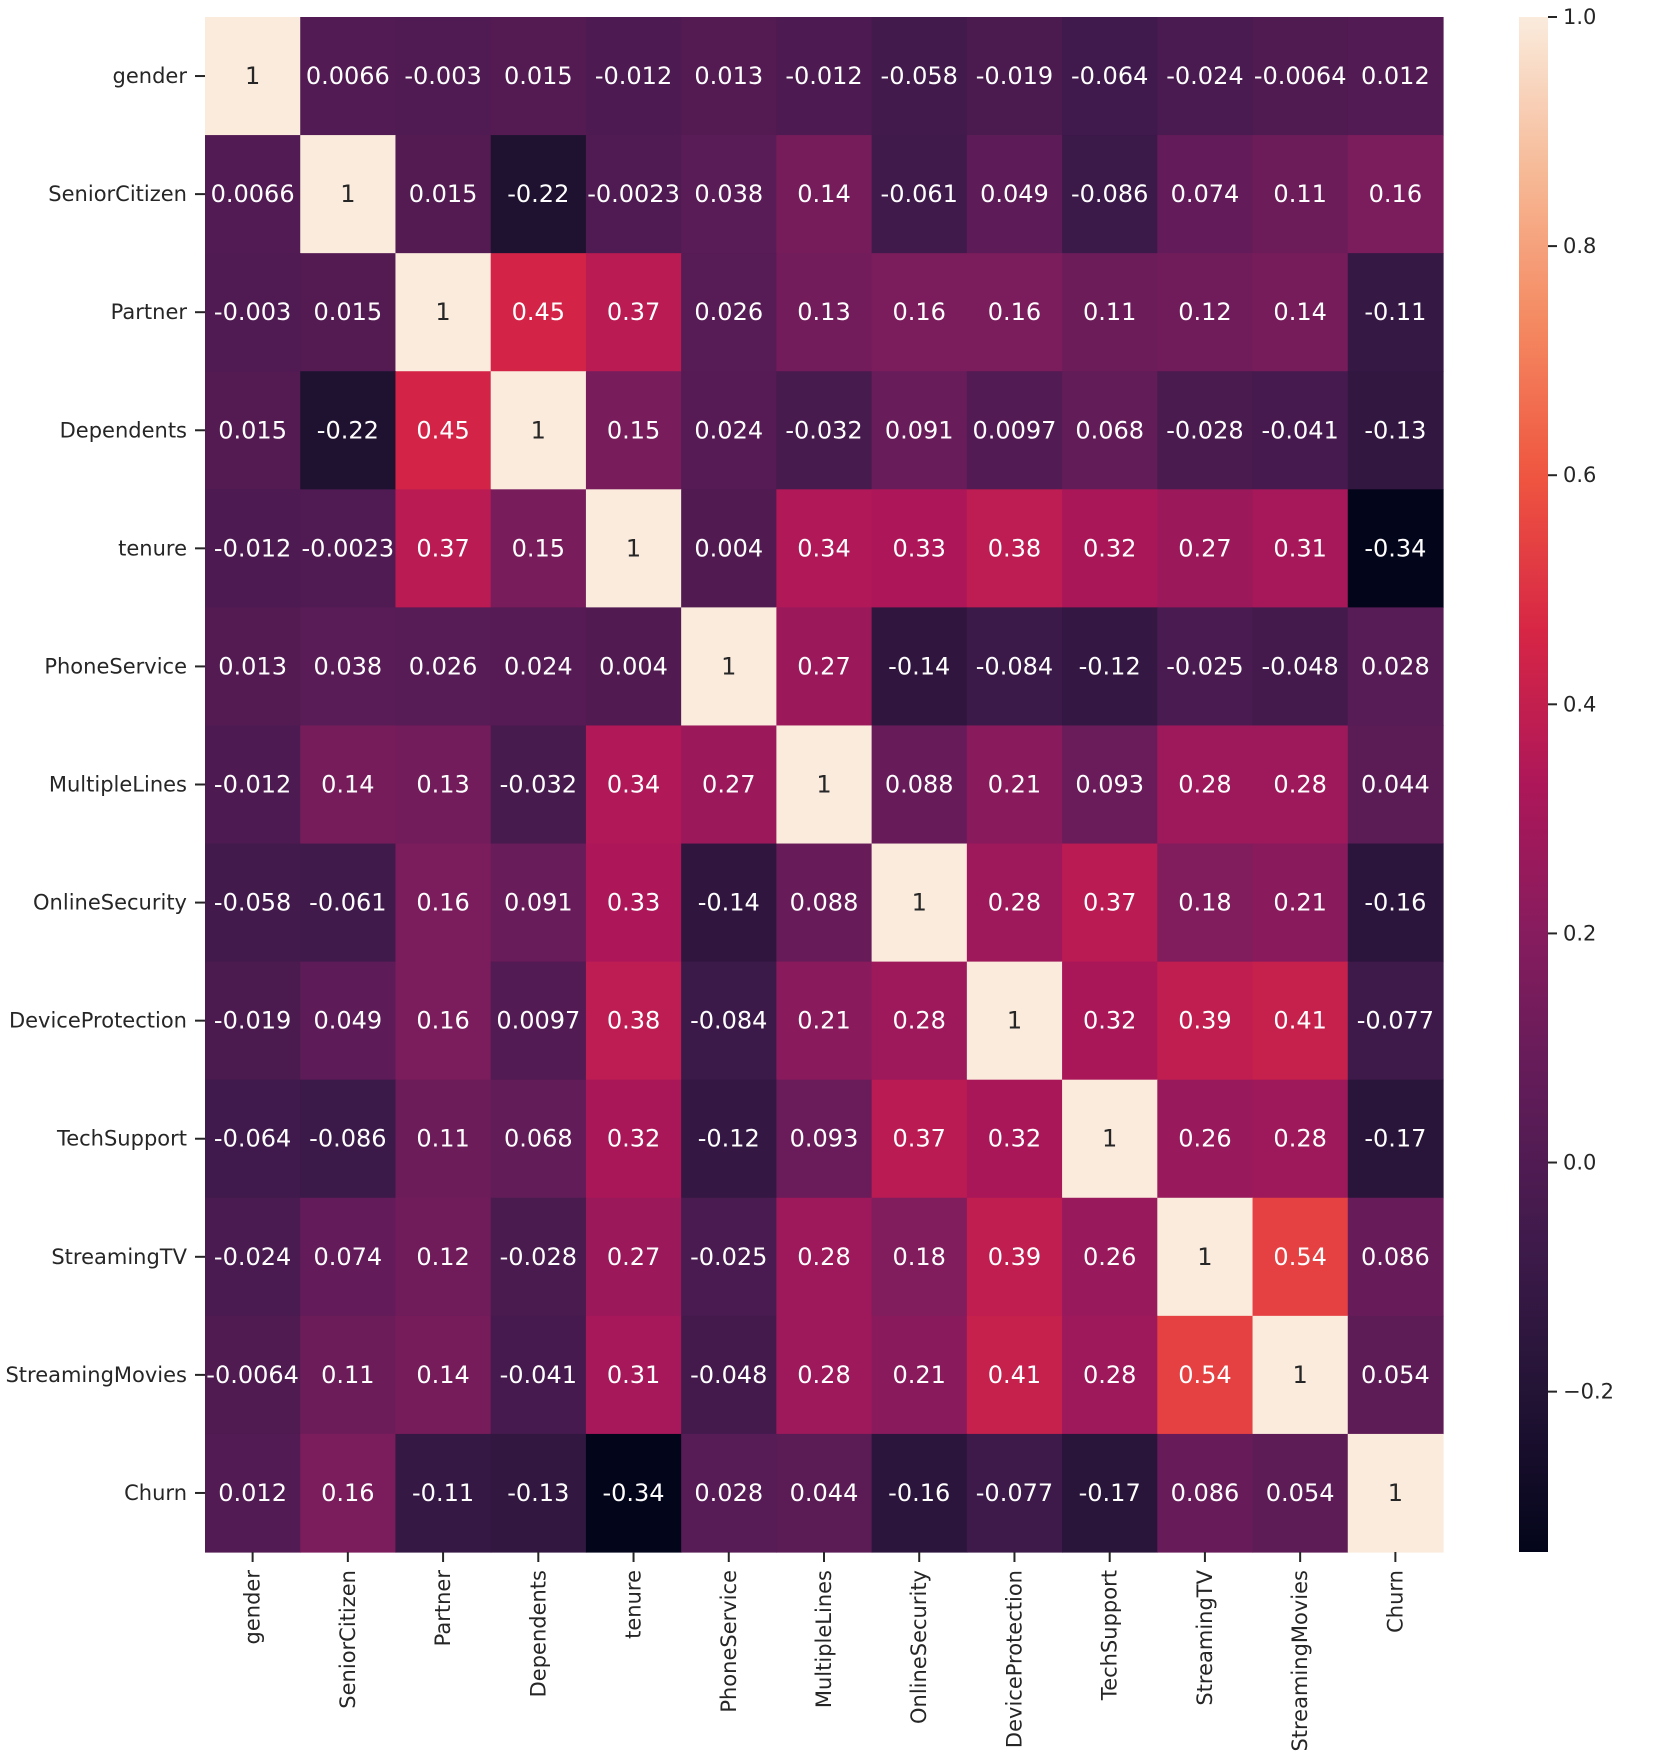 The image size is (1671, 1757). What do you see at coordinates (728, 548) in the screenshot?
I see `cell-value-label: 0.004` at bounding box center [728, 548].